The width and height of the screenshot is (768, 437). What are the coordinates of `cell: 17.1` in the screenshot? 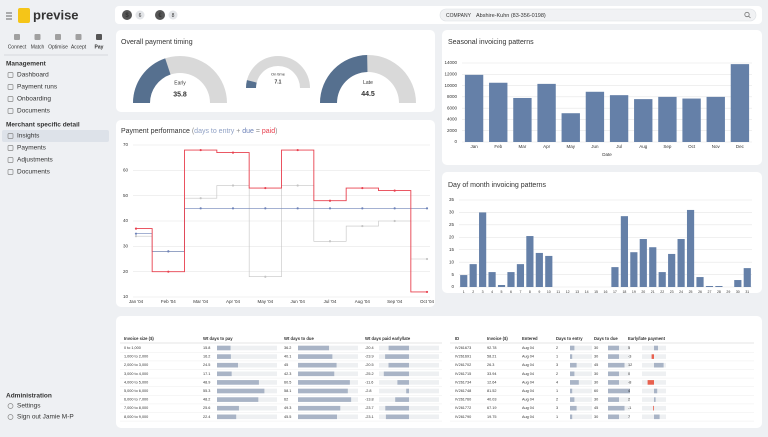 It's located at (206, 374).